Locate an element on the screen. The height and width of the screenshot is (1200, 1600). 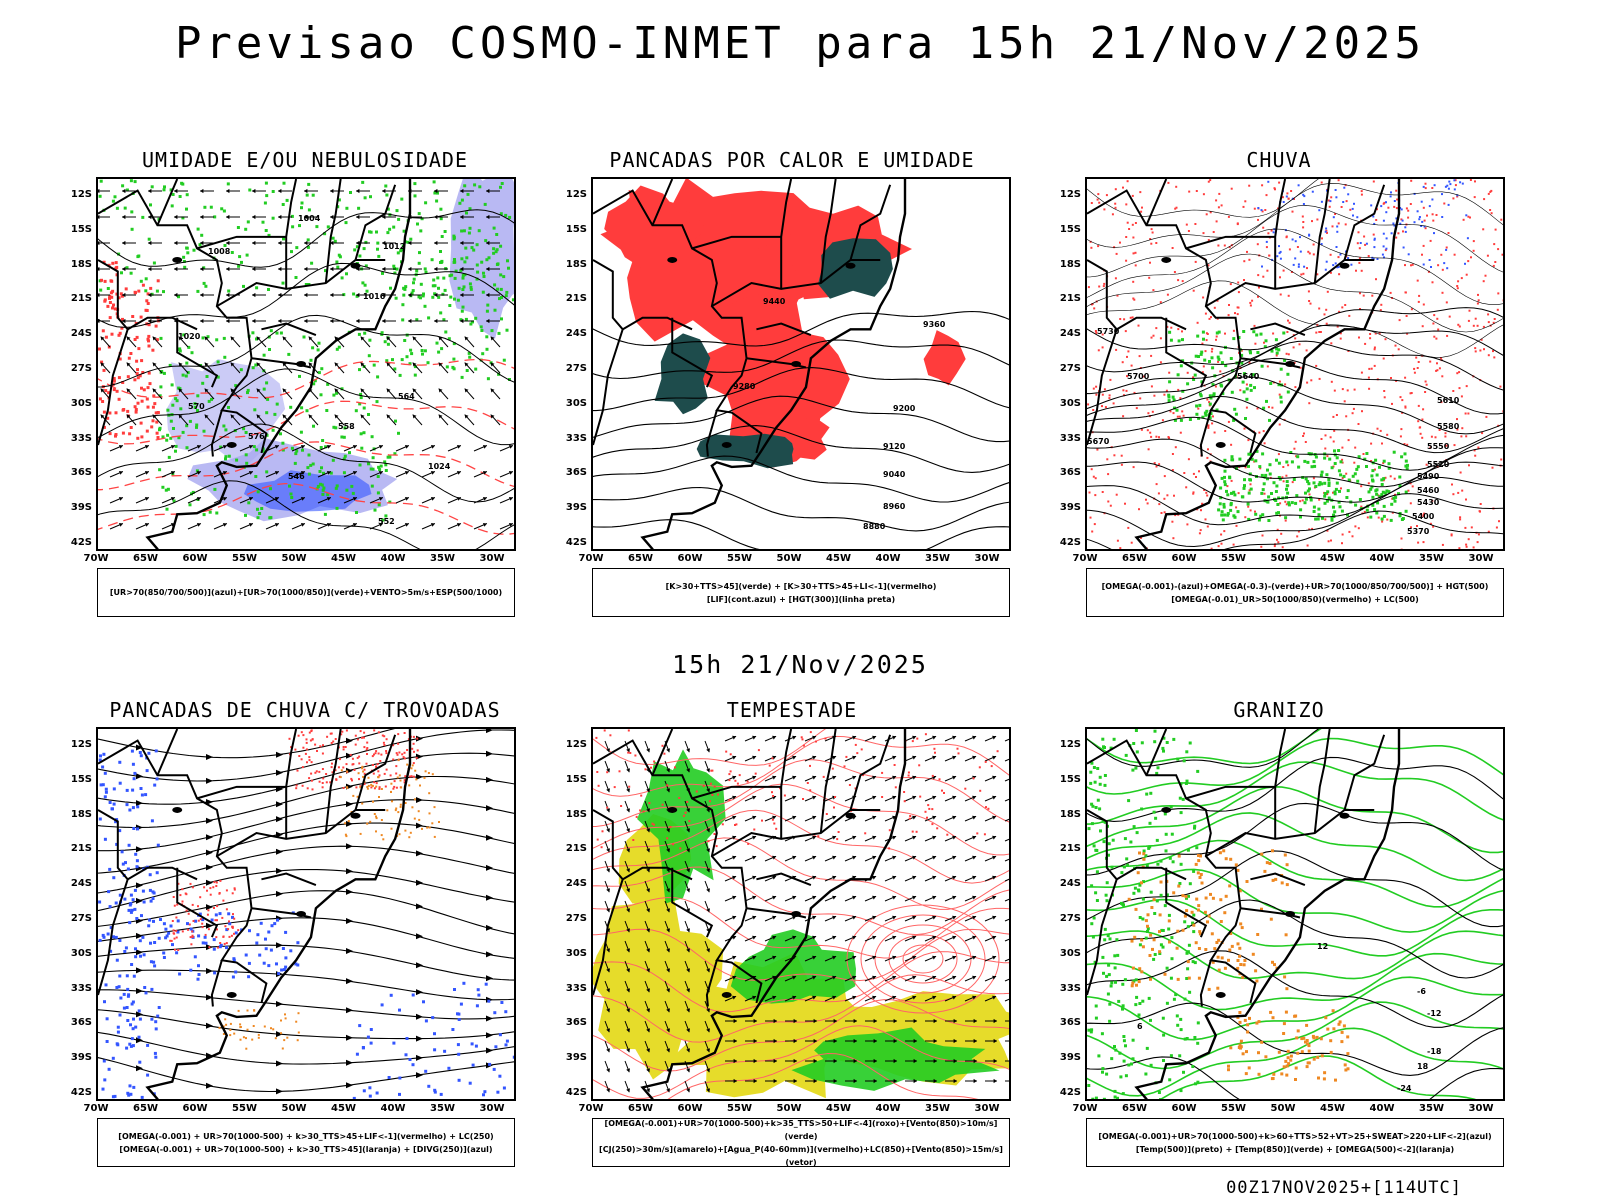
lake-shape is located at coordinates (850, 265).